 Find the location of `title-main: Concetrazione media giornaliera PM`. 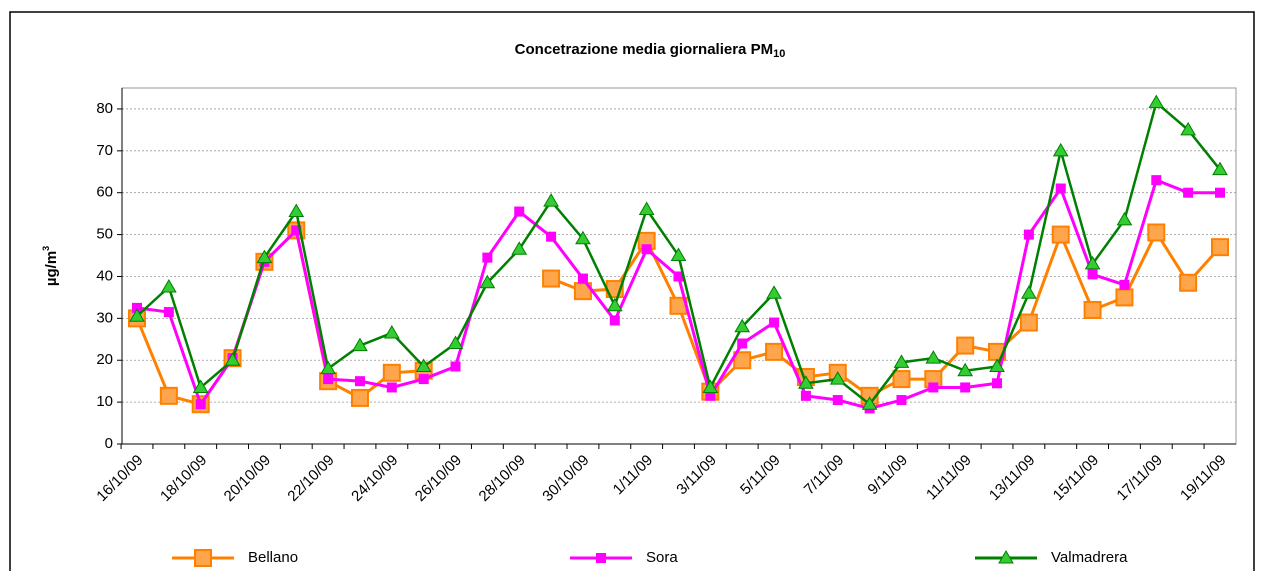

title-main: Concetrazione media giornaliera PM is located at coordinates (644, 49).